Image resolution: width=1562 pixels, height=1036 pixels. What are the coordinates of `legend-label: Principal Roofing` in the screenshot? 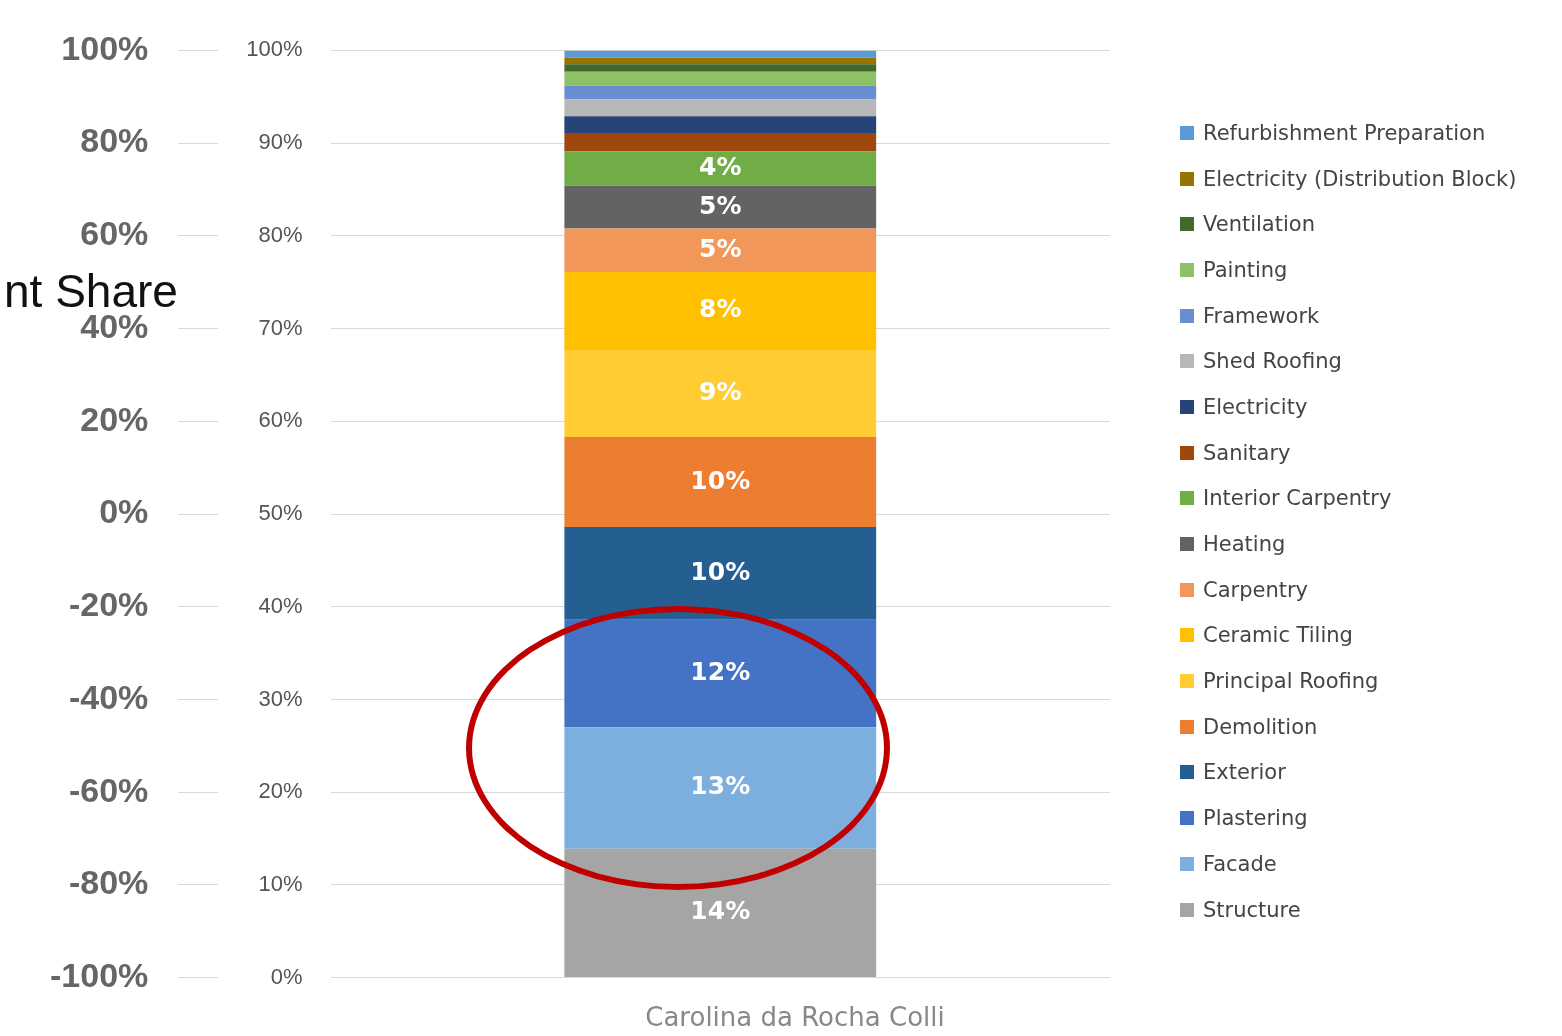 It's located at (1291, 682).